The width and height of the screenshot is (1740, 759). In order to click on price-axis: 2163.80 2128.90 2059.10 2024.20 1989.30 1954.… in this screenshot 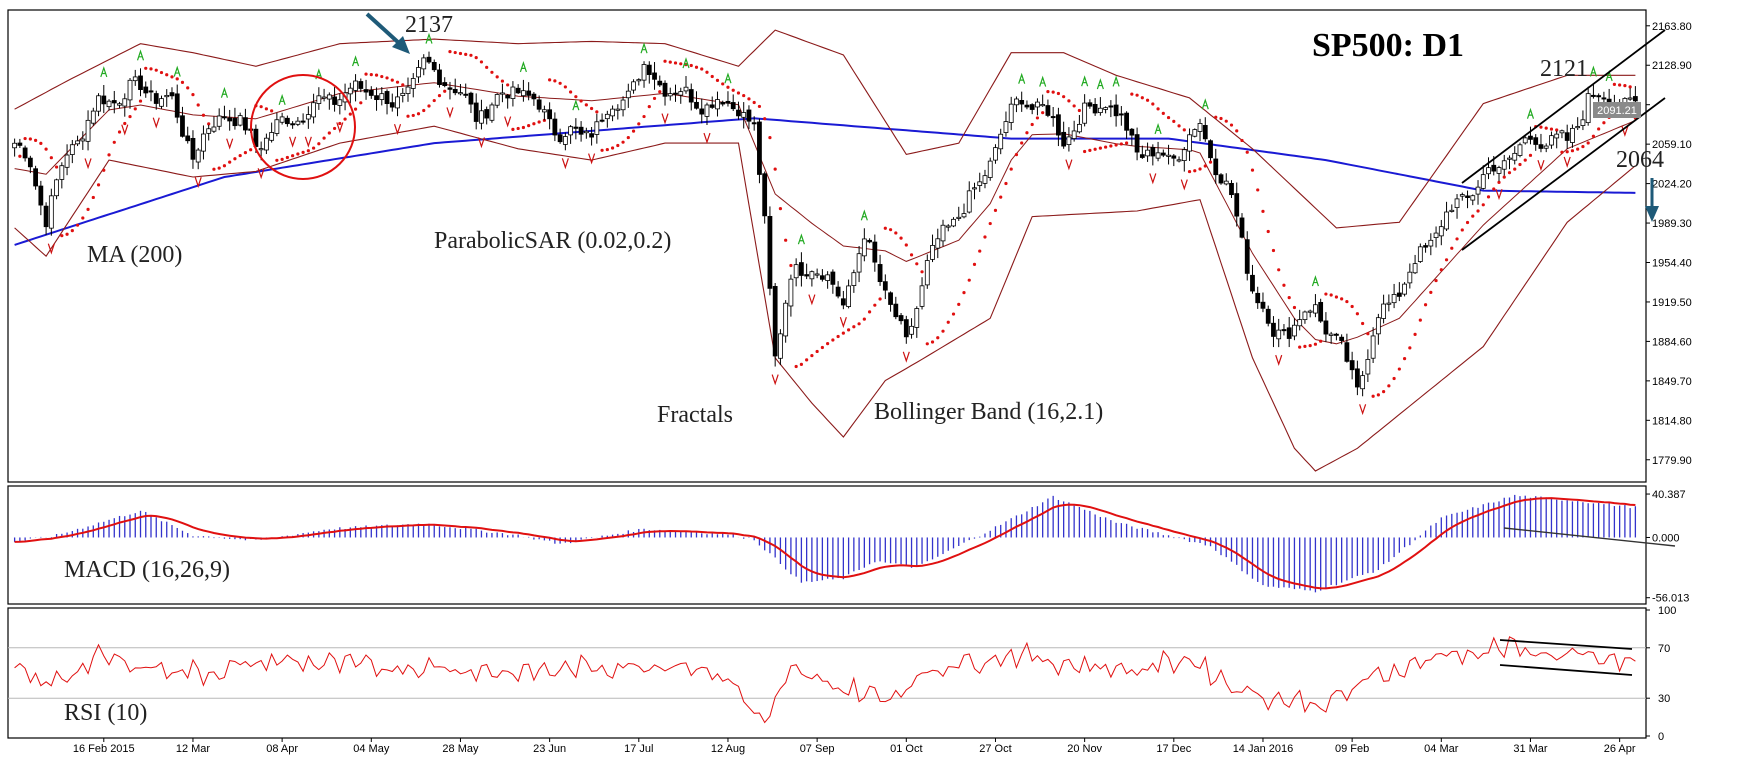, I will do `click(1669, 244)`.